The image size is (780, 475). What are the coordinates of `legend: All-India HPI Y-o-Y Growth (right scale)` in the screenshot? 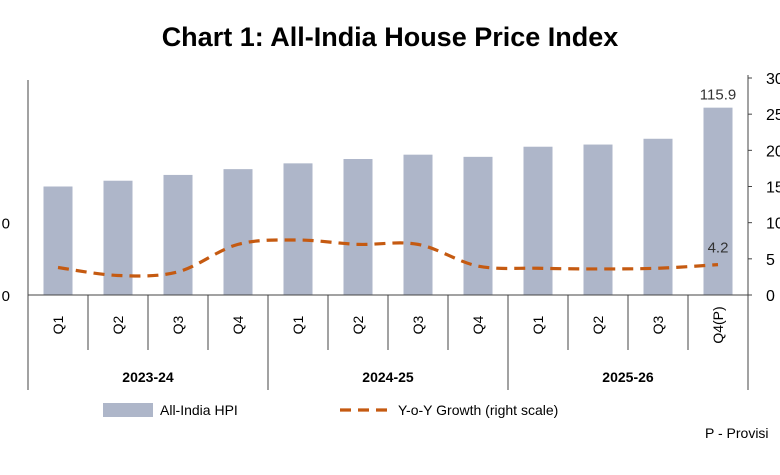 It's located at (330, 410).